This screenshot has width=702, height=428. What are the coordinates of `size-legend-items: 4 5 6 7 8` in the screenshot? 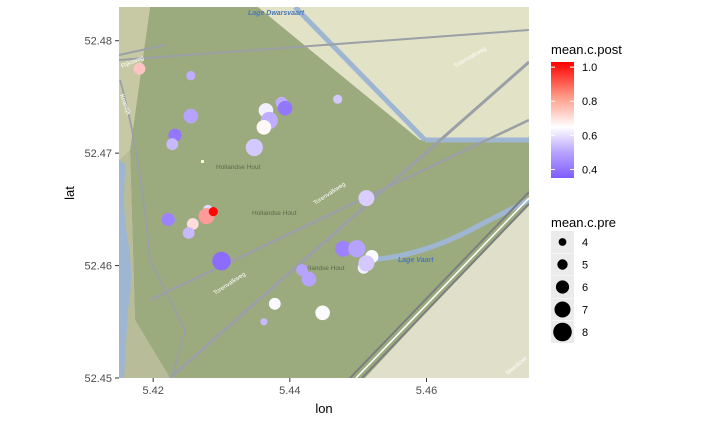 It's located at (569, 287).